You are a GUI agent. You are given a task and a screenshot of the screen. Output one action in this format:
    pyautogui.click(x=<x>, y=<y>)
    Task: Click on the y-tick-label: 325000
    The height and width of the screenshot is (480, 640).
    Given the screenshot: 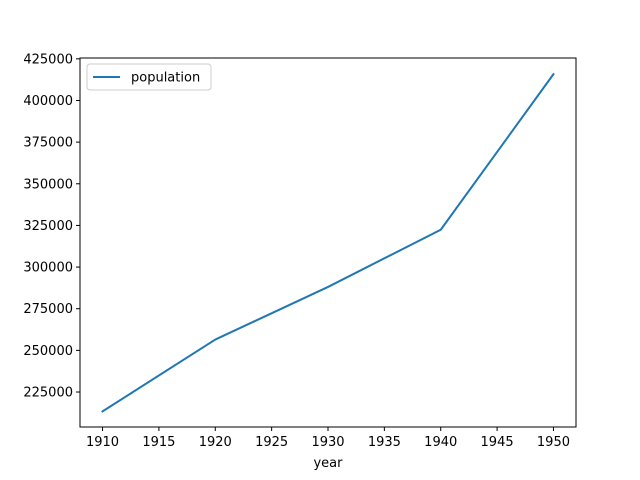 What is the action you would take?
    pyautogui.click(x=48, y=226)
    